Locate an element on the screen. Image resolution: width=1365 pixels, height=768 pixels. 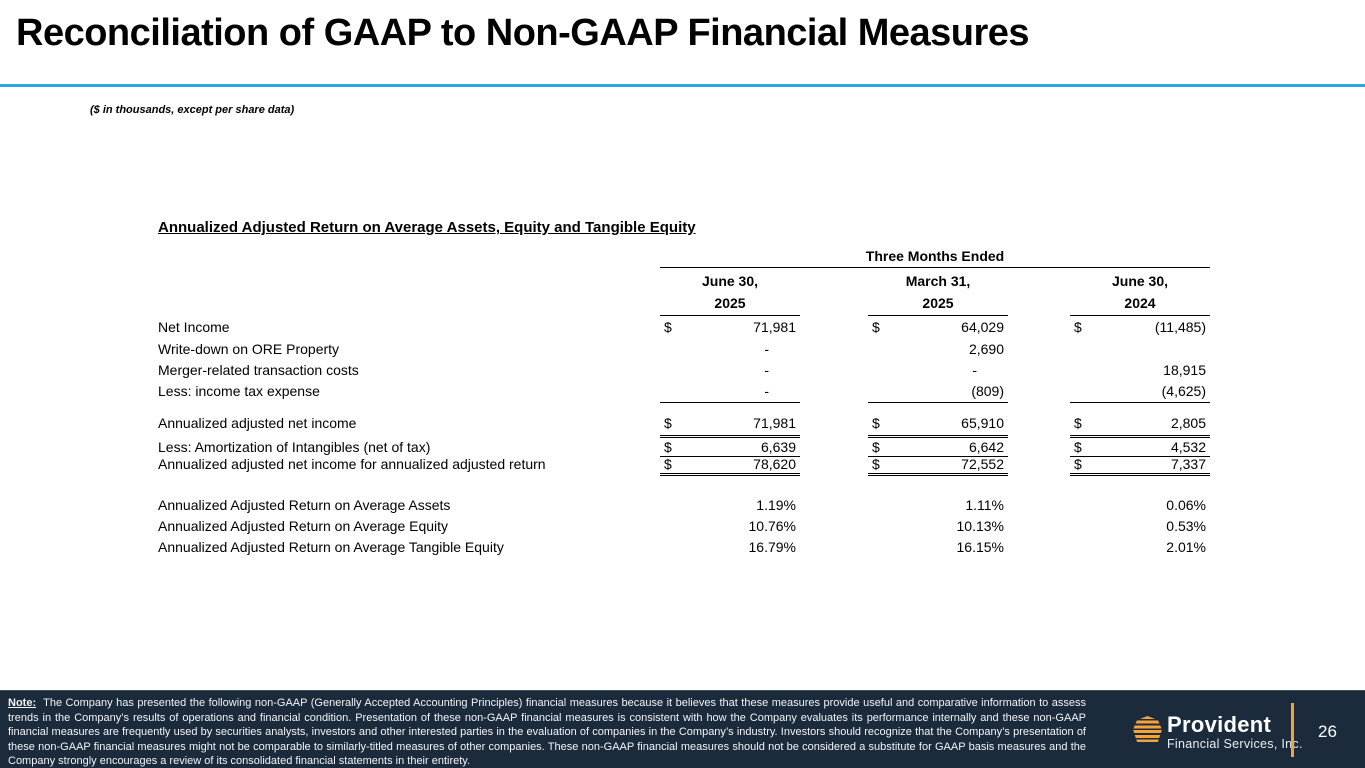
table-cell: $4,532 is located at coordinates (1140, 448).